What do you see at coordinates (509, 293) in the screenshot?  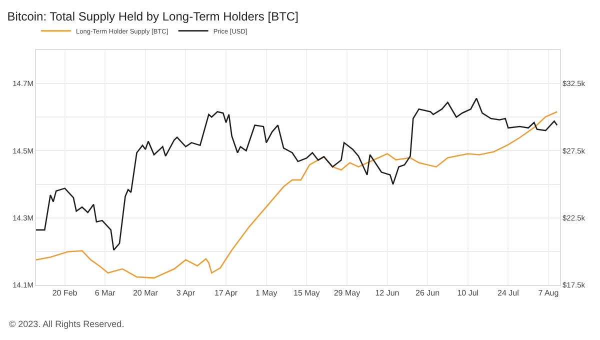 I see `x-tick-label: 24 Jul` at bounding box center [509, 293].